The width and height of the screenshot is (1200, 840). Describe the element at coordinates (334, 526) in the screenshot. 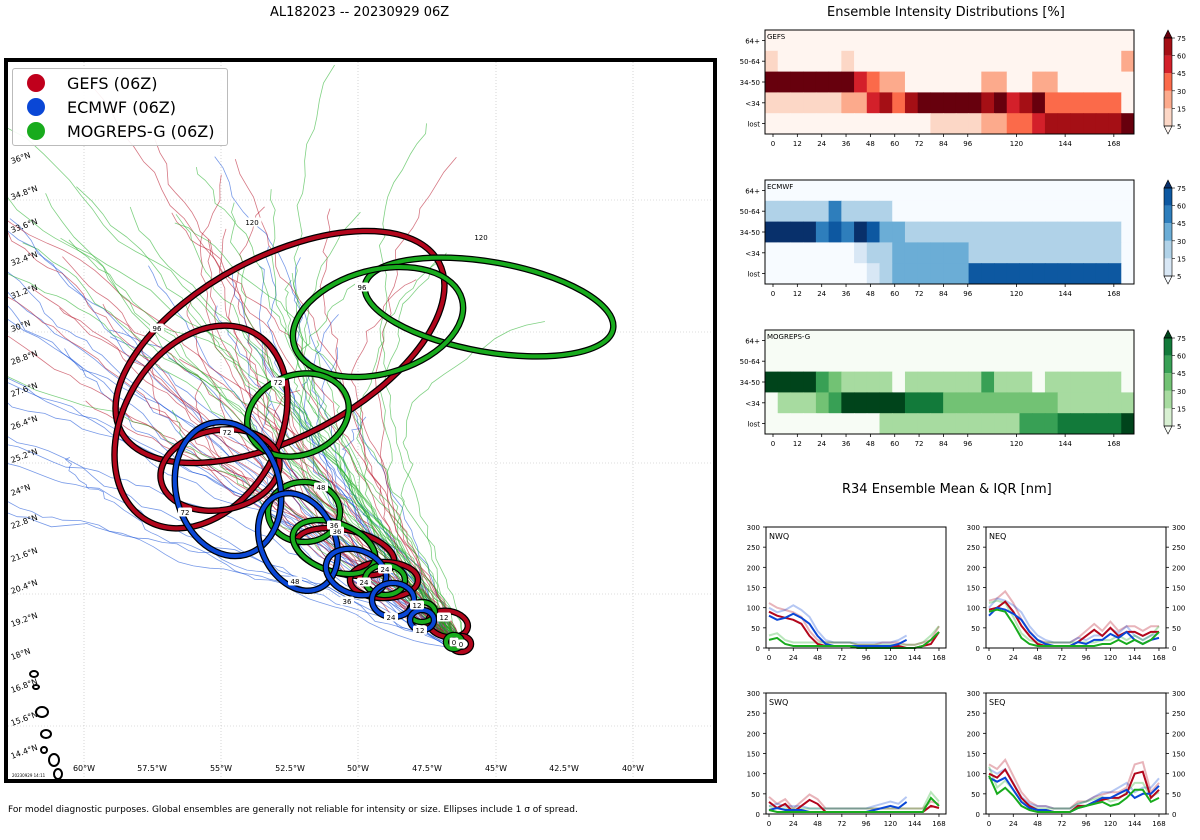

I see `forecast-hour-label: 36` at that location.